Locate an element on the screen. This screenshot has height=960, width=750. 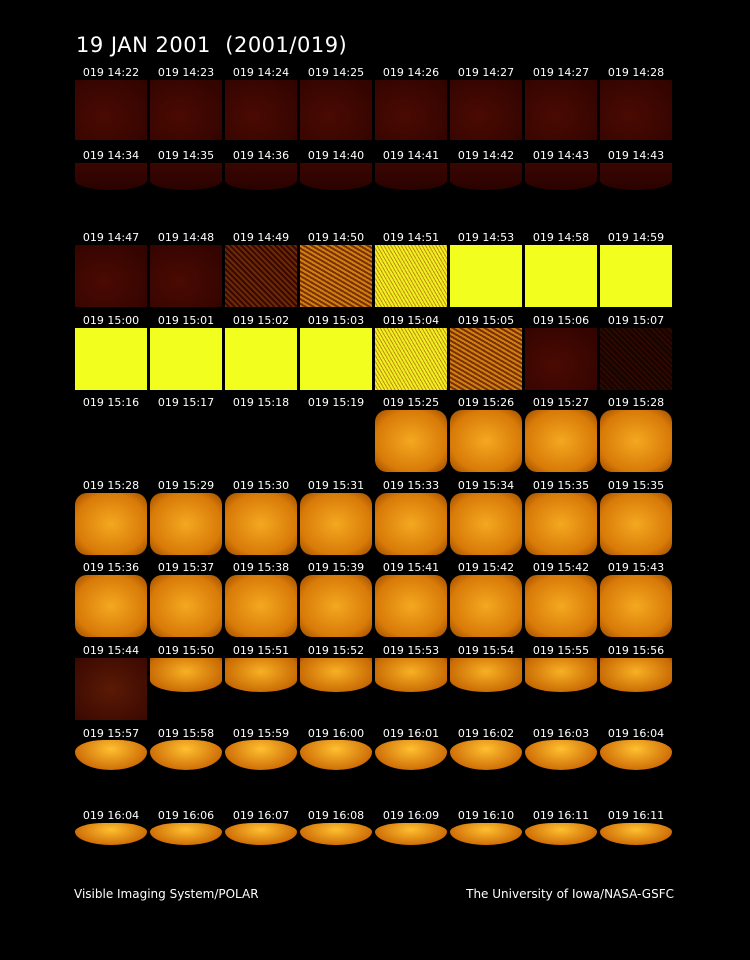
frame-label: 019 15:56 is located at coordinates (636, 650).